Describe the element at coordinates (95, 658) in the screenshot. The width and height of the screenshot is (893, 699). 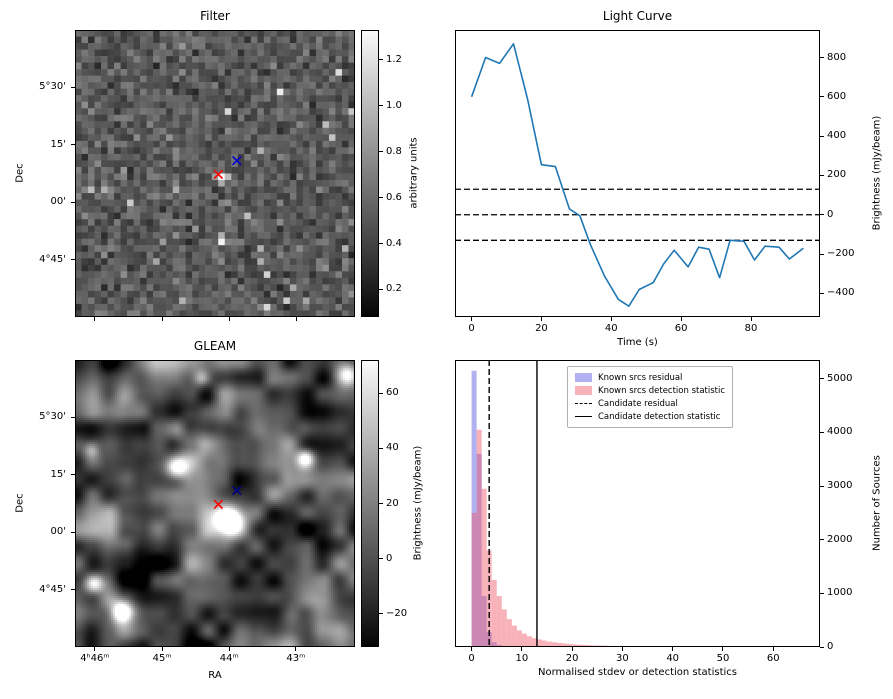
I see `ra-tick-label: 4ʰ46ᵐ` at that location.